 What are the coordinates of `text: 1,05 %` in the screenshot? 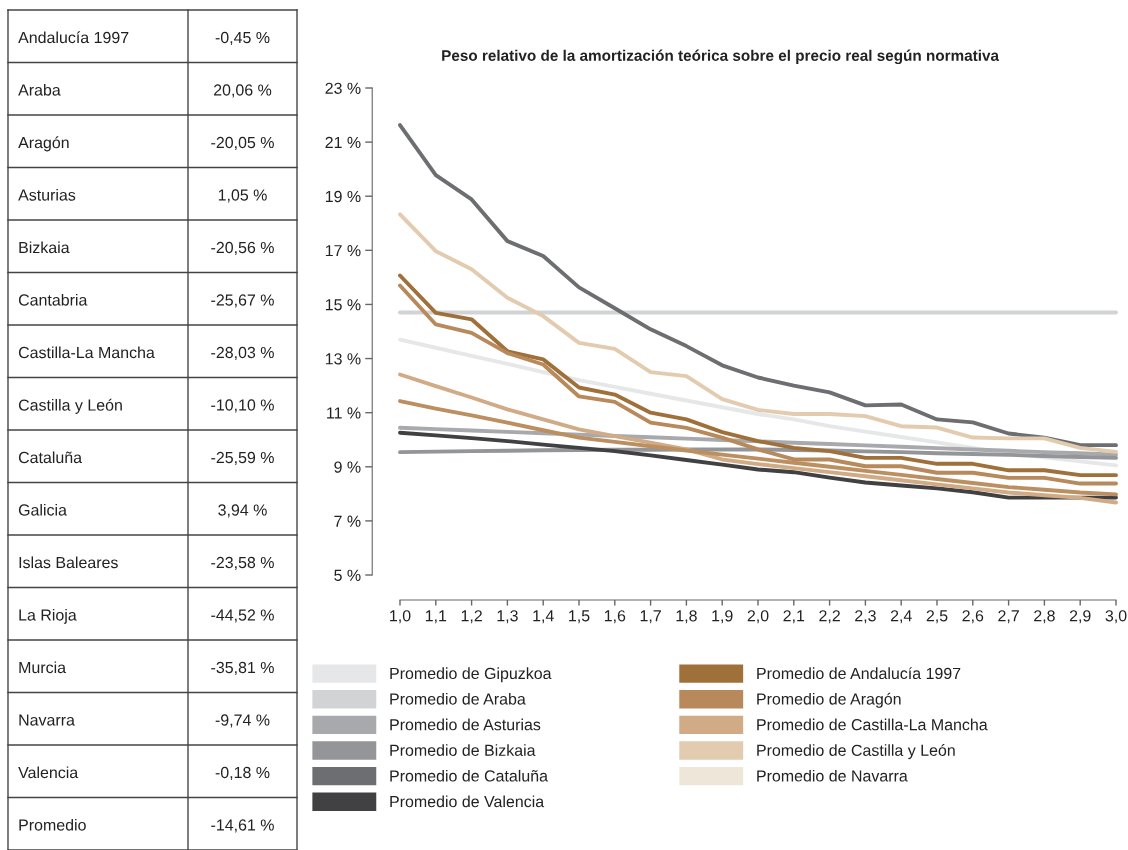 It's located at (242, 196).